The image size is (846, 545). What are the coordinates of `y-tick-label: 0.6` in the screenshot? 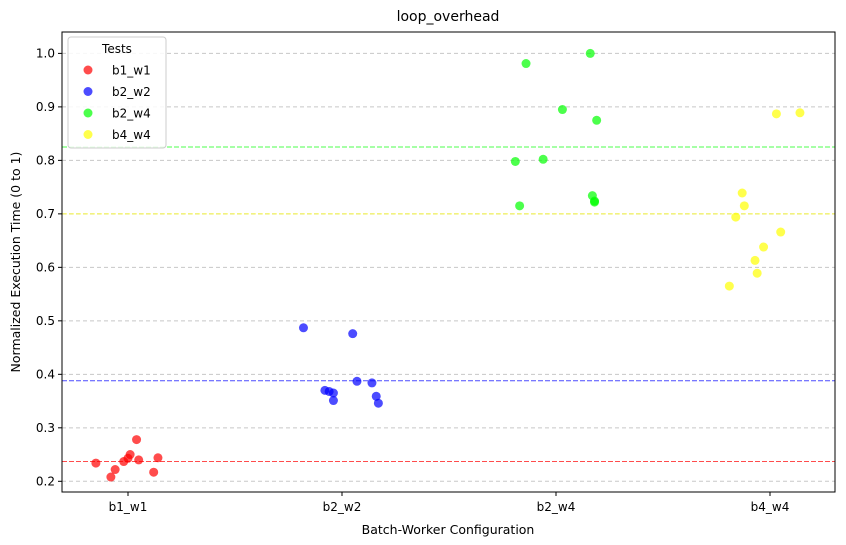 It's located at (45, 267).